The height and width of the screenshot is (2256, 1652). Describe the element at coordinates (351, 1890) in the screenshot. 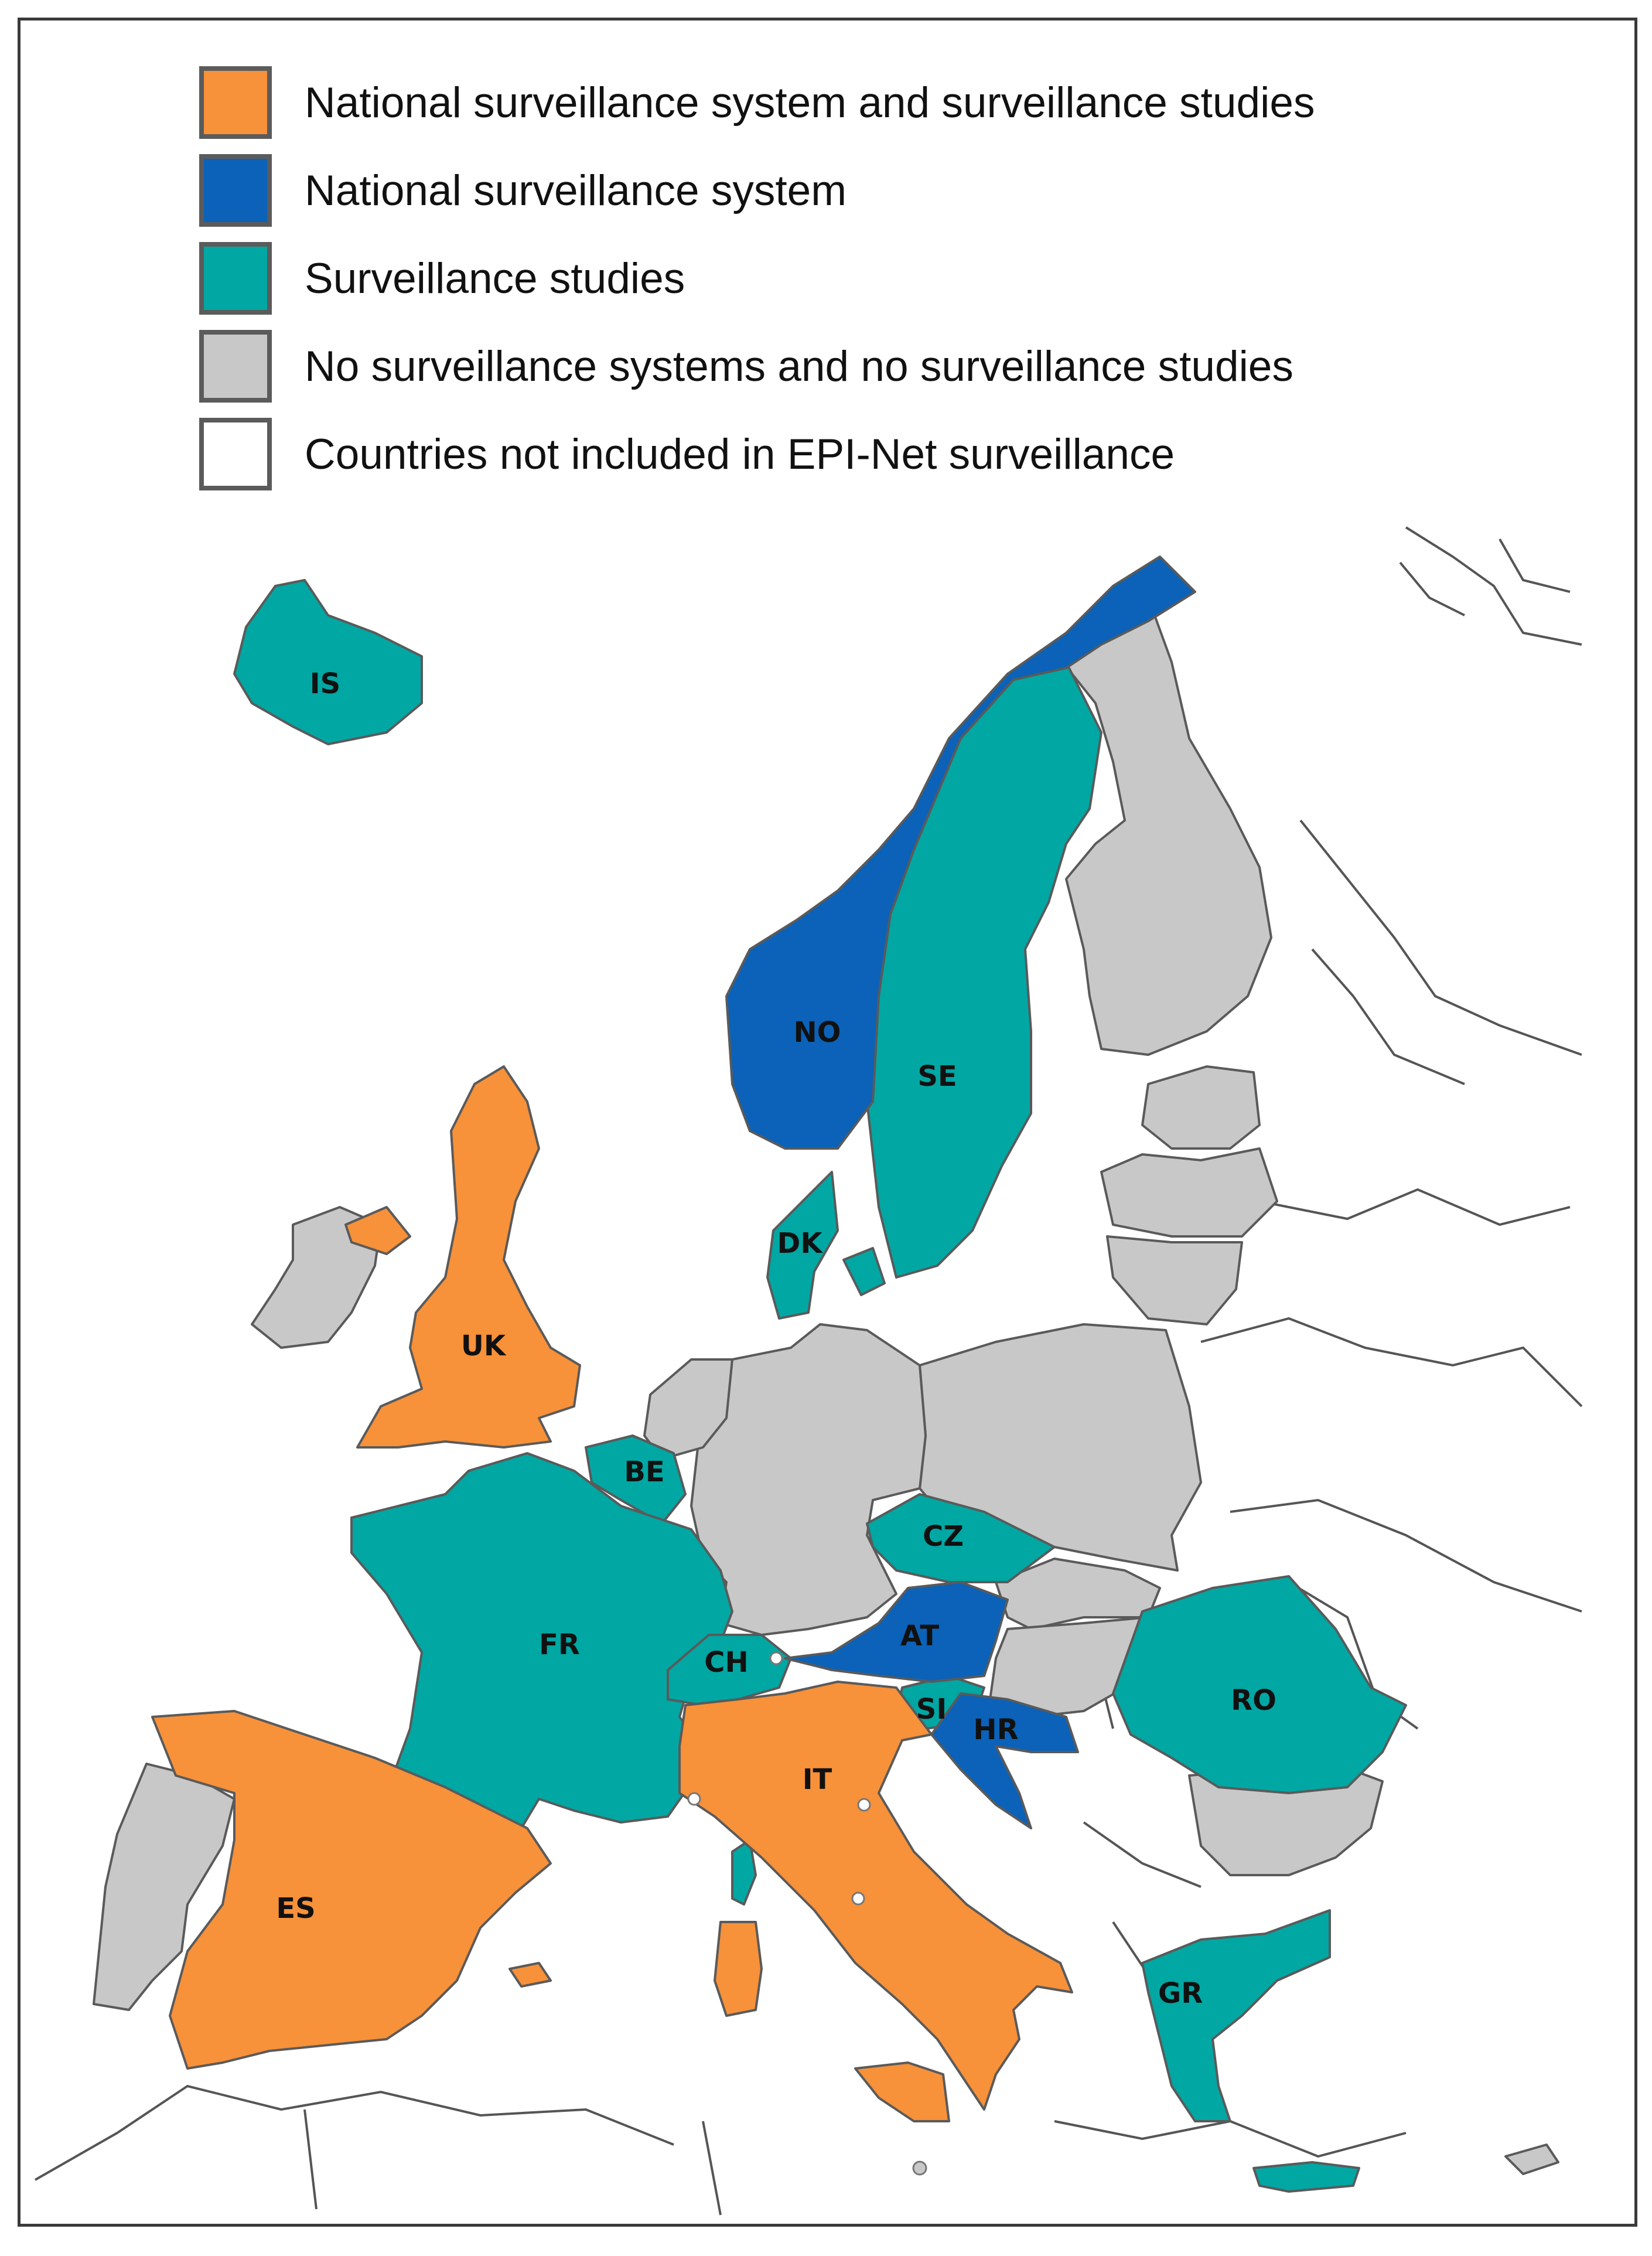

I see `country-spain` at that location.